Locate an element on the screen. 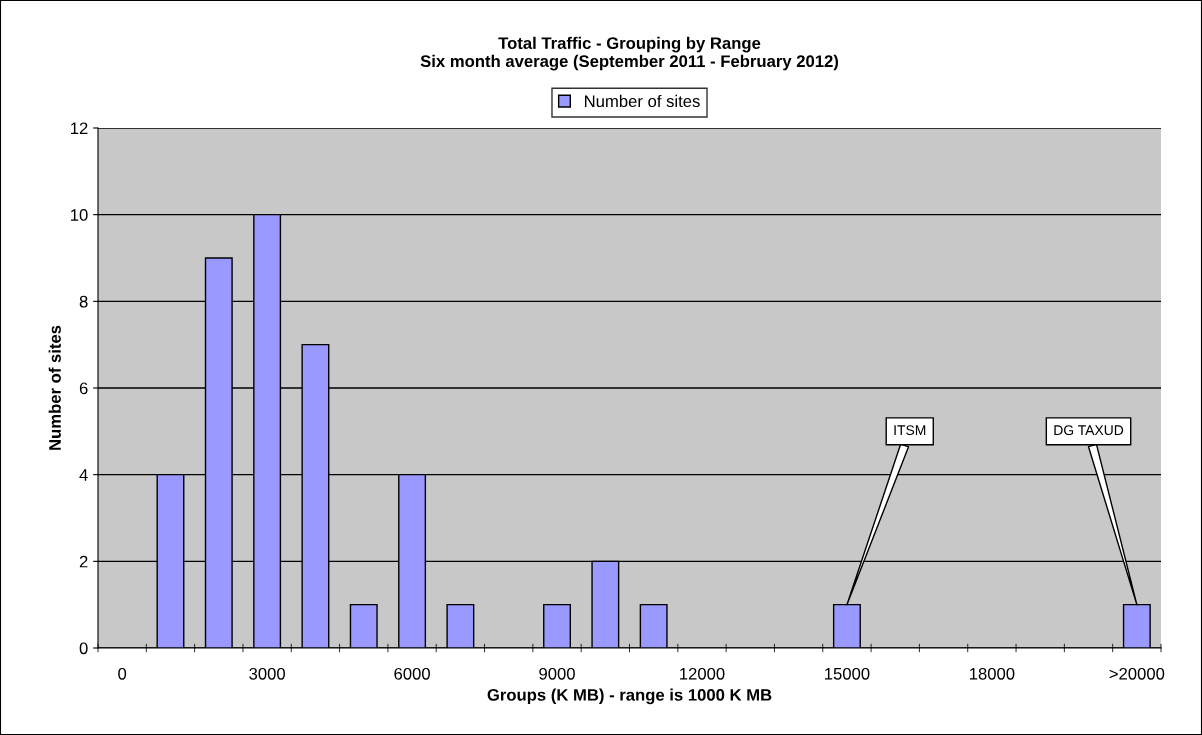 The image size is (1202, 735). annotation: DG TAXUD is located at coordinates (1089, 430).